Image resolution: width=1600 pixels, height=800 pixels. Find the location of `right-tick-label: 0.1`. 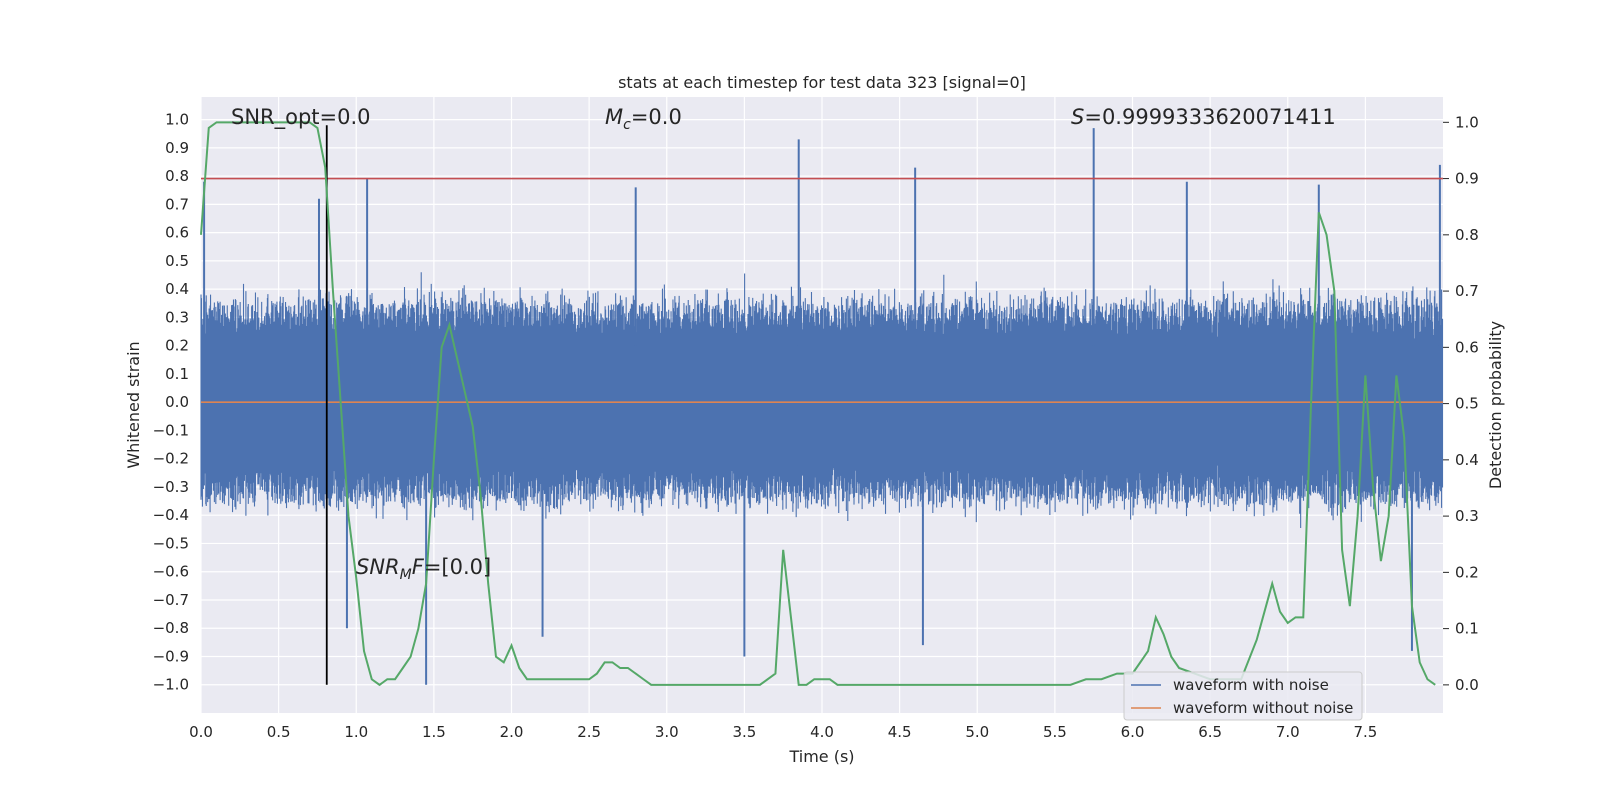

right-tick-label: 0.1 is located at coordinates (1467, 629).